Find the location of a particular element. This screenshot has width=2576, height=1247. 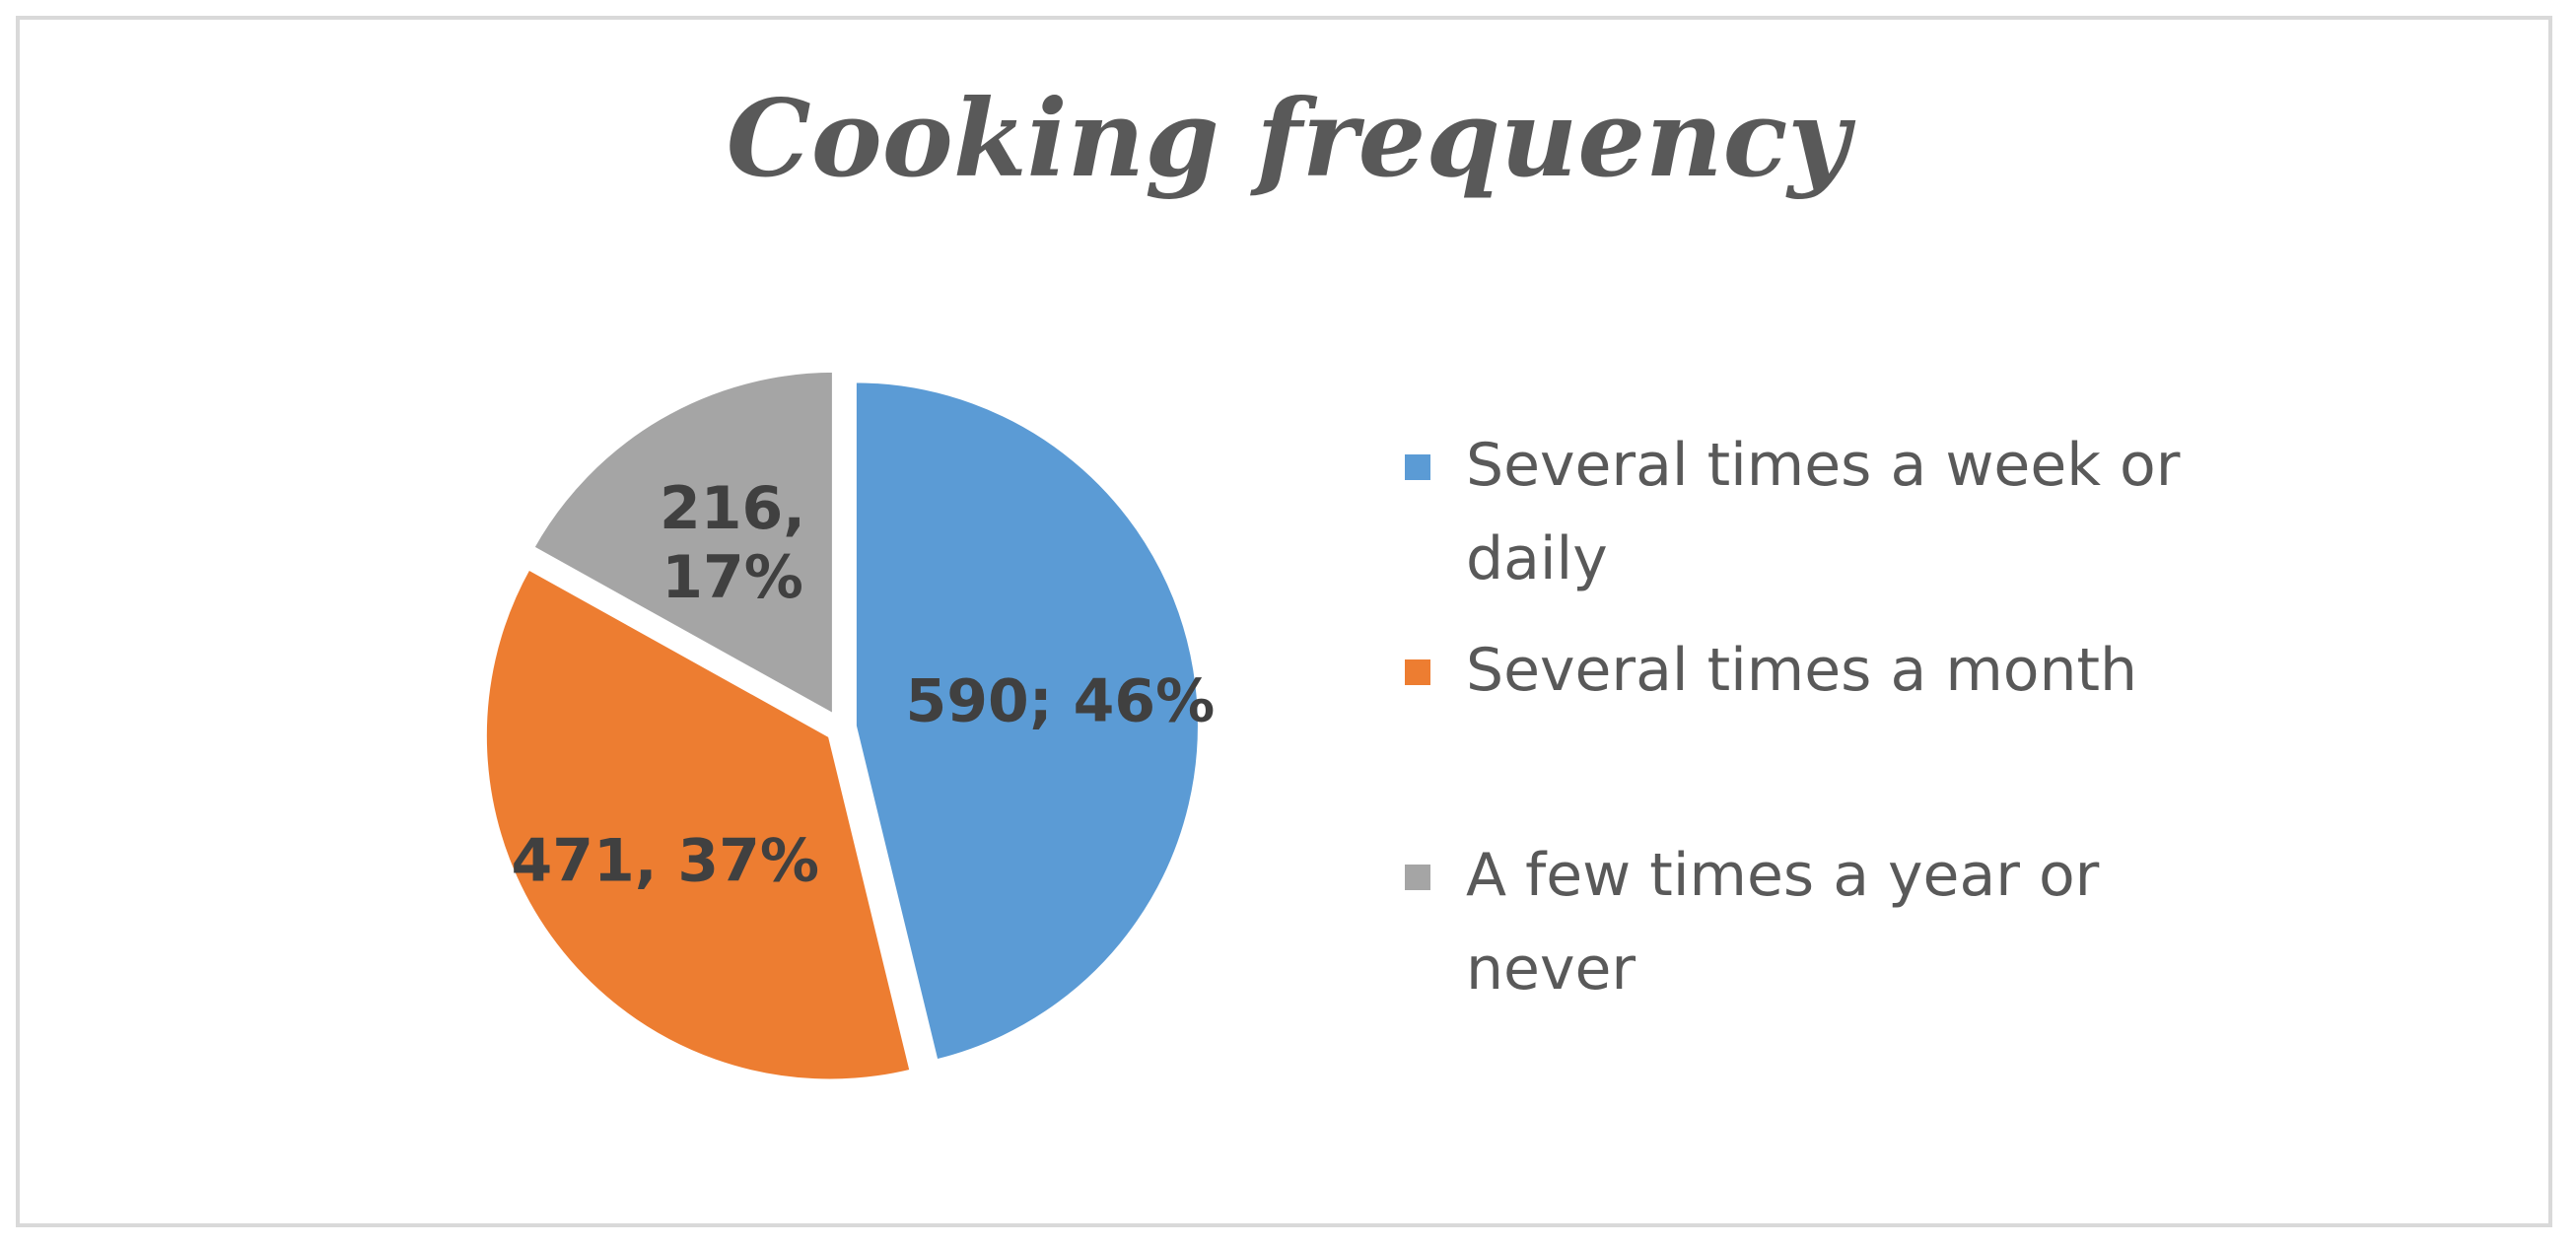

legend-label-1: Several times a month is located at coordinates (1802, 670).